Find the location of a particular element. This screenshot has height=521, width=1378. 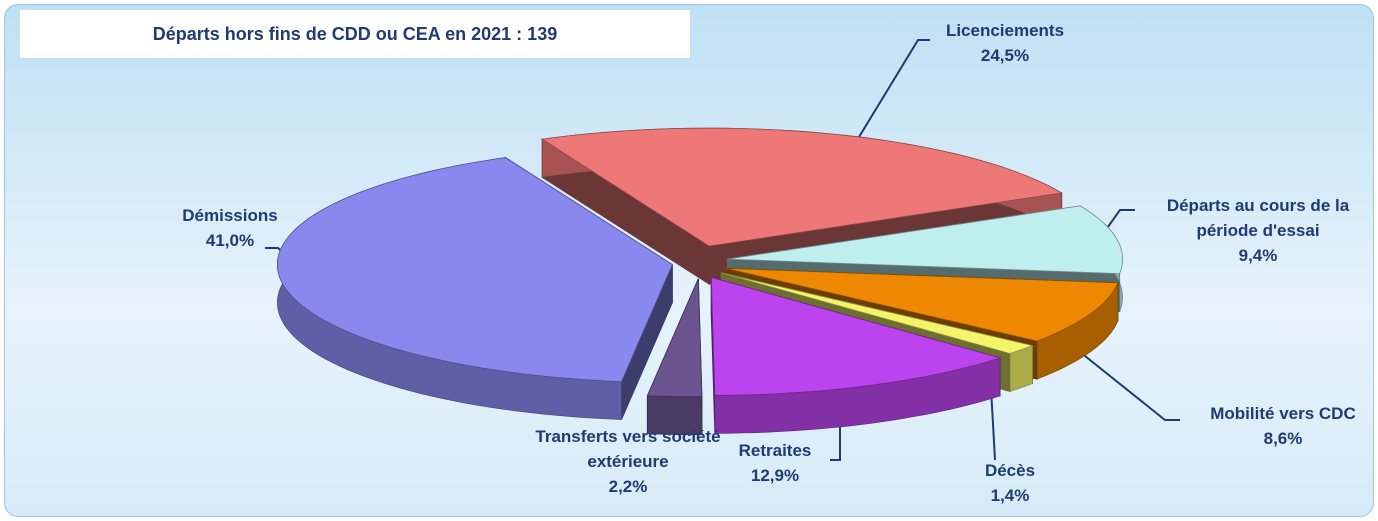

category-label: Retraites is located at coordinates (775, 450).